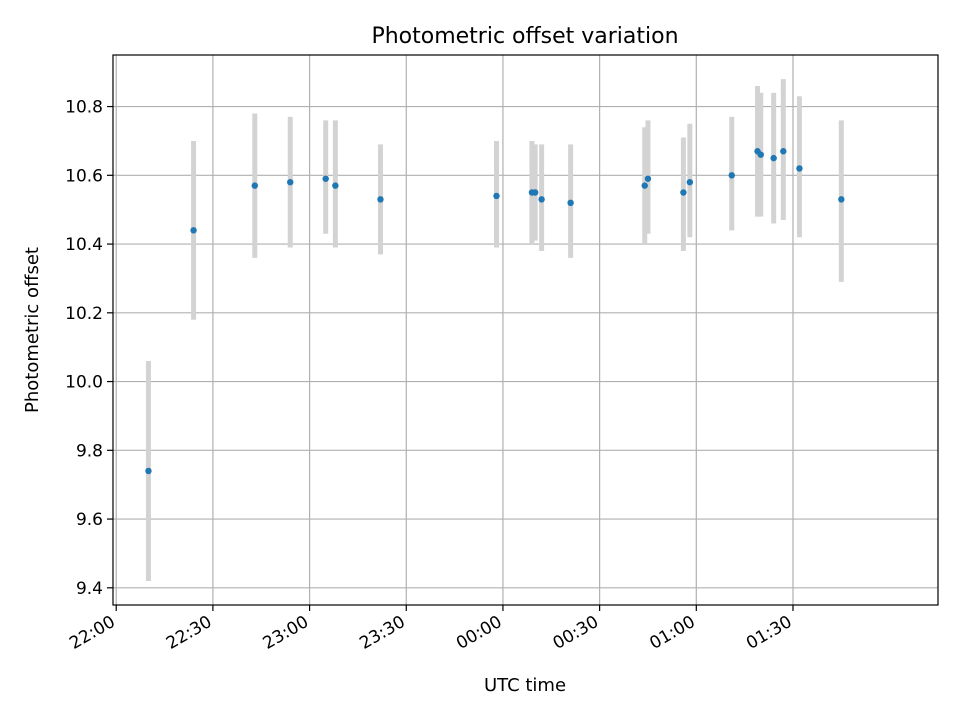 This screenshot has height=720, width=960. I want to click on y-tick-label: 10.2, so click(84, 314).